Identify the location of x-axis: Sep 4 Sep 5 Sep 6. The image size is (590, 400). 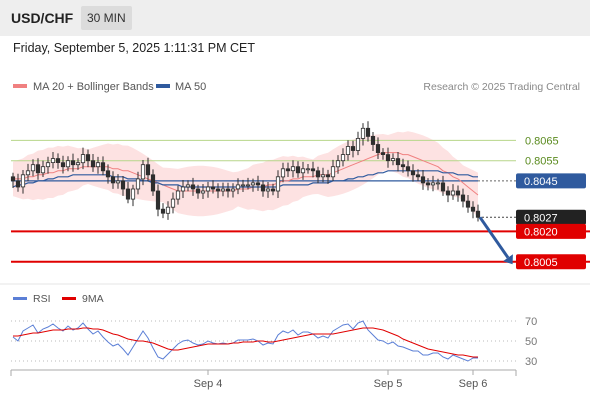
(263, 379).